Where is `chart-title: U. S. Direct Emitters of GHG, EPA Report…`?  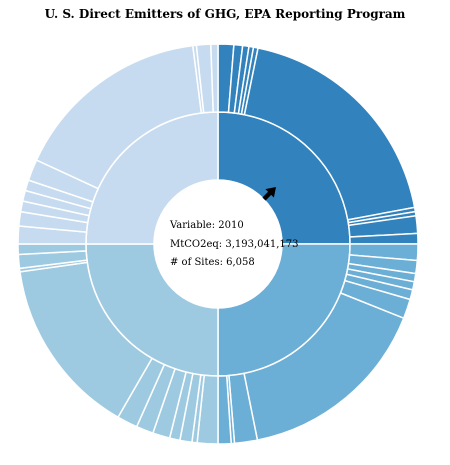
chart-title: U. S. Direct Emitters of GHG, EPA Report… is located at coordinates (225, 14).